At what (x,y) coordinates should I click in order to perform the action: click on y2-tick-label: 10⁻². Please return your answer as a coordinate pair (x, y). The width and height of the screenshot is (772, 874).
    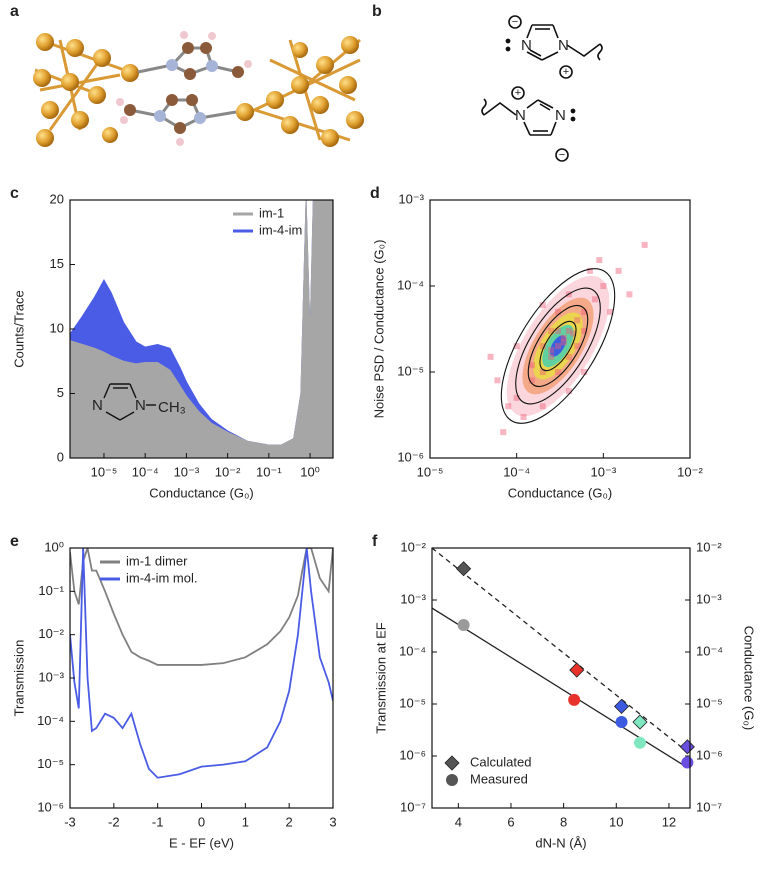
    Looking at the image, I should click on (709, 546).